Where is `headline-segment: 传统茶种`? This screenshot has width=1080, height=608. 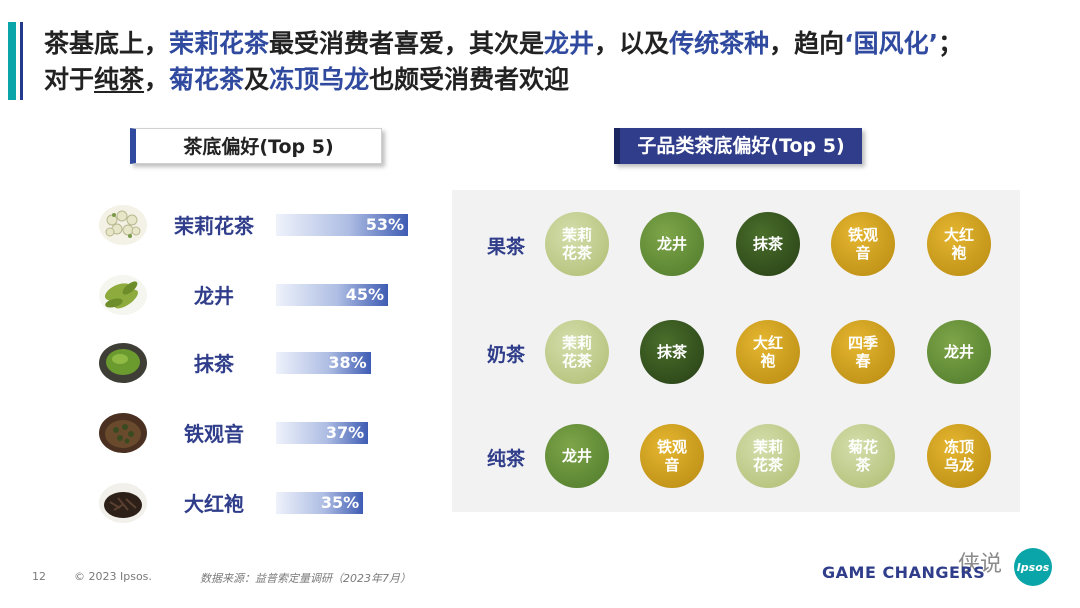
headline-segment: 传统茶种 is located at coordinates (719, 43).